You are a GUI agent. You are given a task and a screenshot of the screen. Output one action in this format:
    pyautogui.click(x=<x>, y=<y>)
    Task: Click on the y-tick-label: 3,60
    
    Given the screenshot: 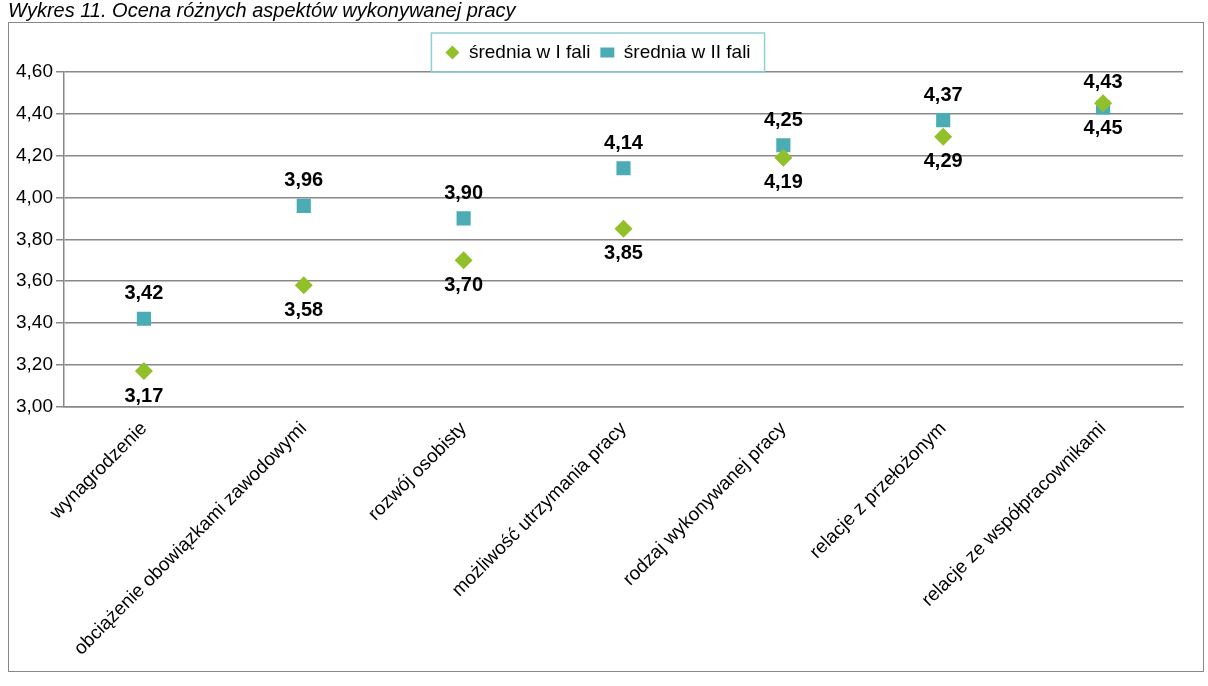 What is the action you would take?
    pyautogui.click(x=34, y=280)
    